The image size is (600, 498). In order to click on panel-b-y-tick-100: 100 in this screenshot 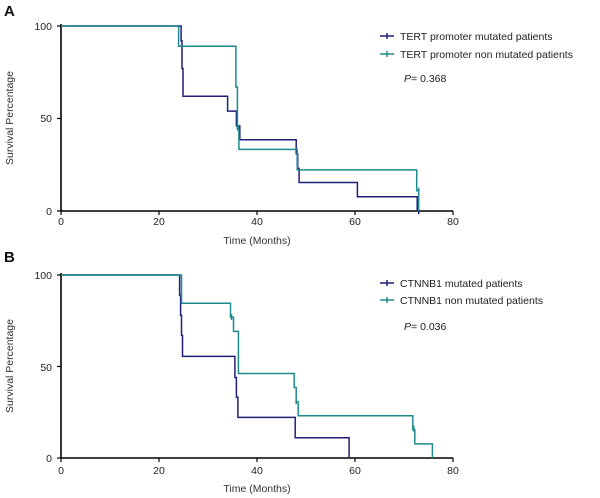, I will do `click(43, 276)`.